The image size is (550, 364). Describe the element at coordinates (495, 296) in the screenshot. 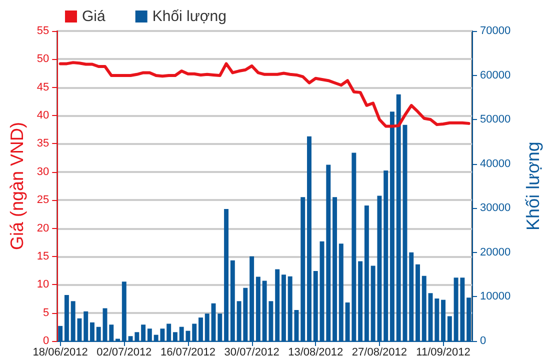

I see `y2-tick-label: 10000` at that location.